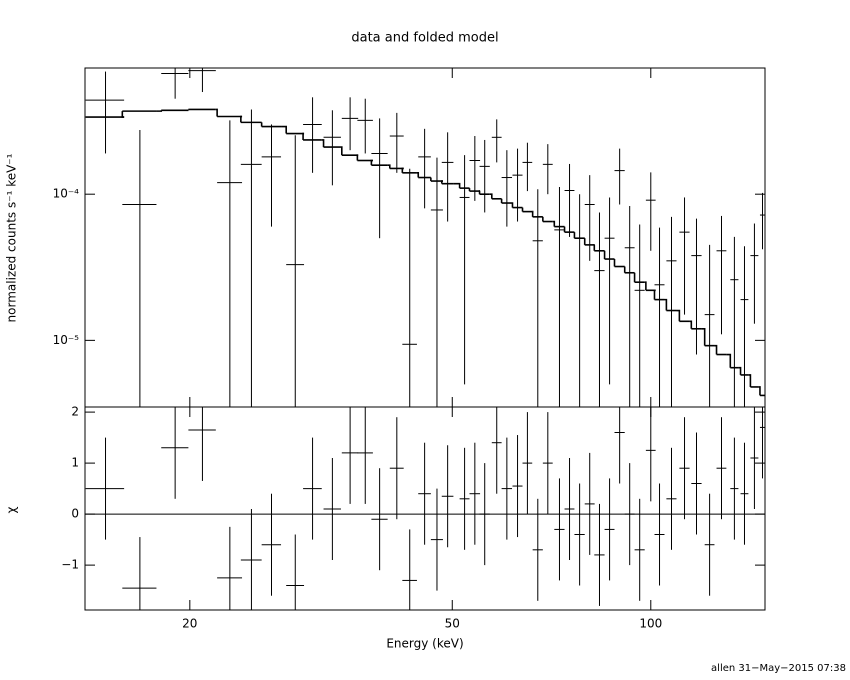 Image resolution: width=850 pixels, height=680 pixels. Describe the element at coordinates (66, 340) in the screenshot. I see `y-tick-label: 10⁻⁵` at that location.